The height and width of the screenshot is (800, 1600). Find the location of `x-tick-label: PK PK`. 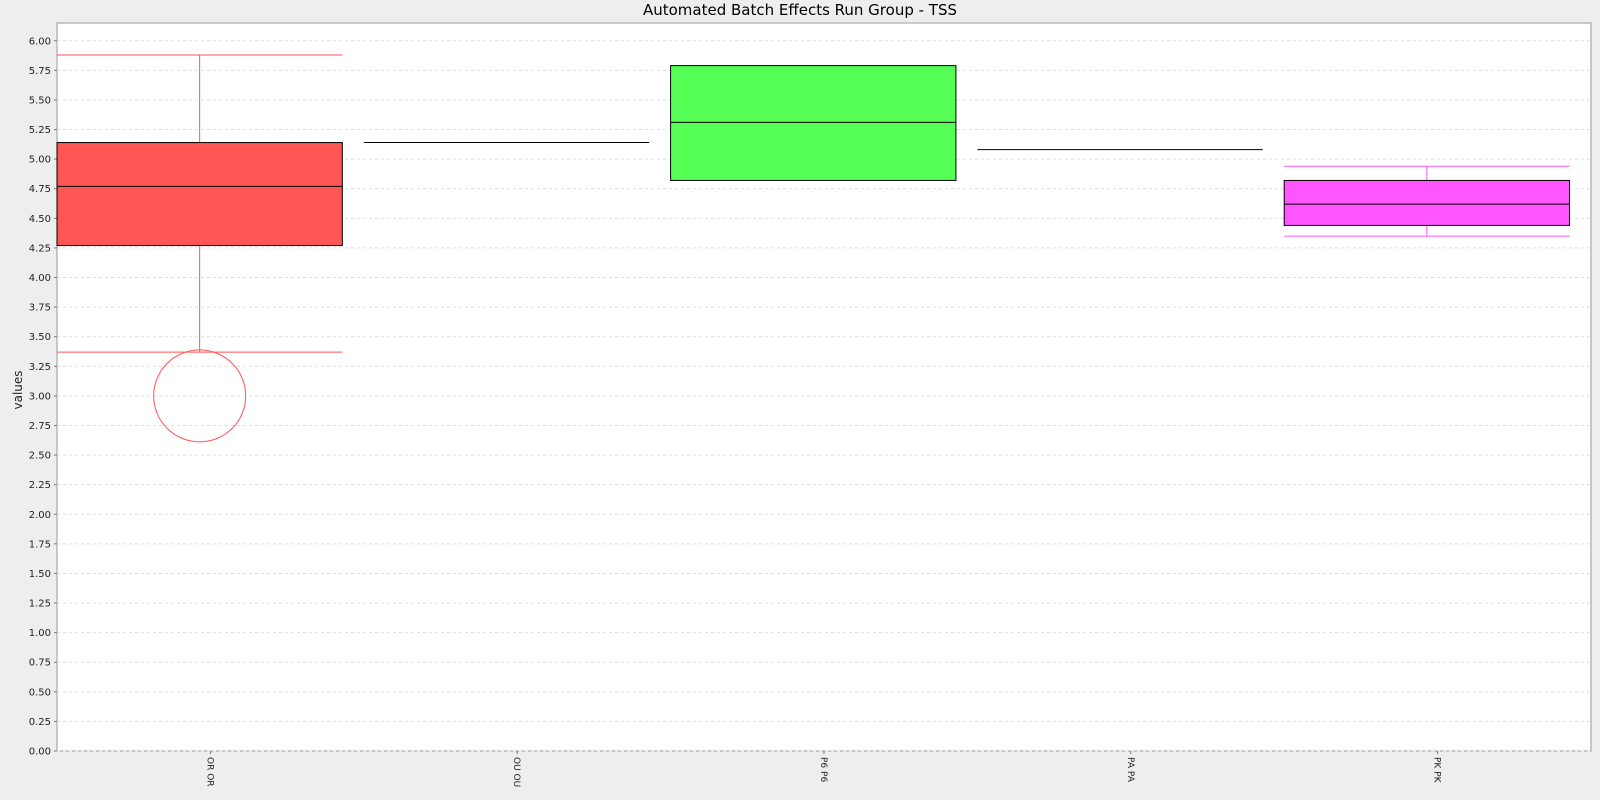

x-tick-label: PK PK is located at coordinates (1437, 770).